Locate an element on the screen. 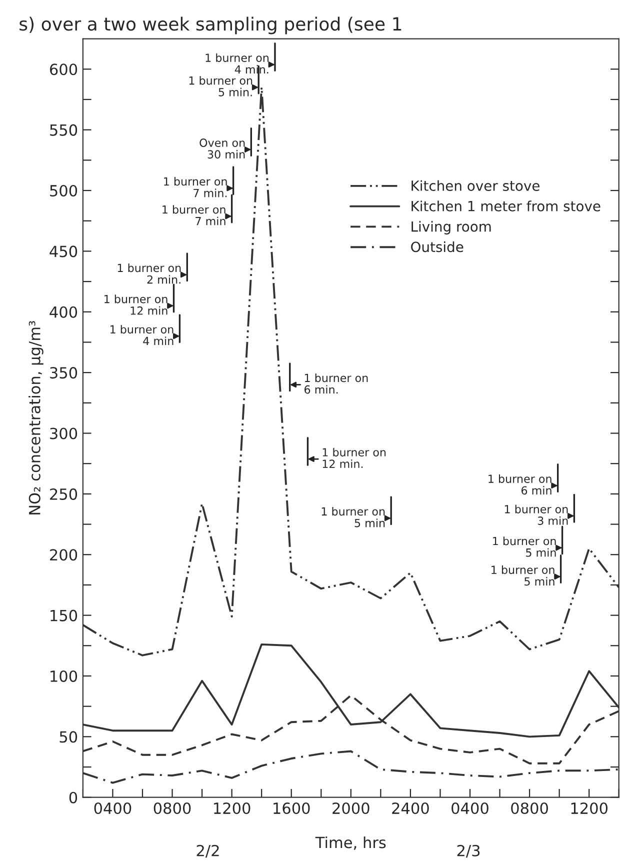 The width and height of the screenshot is (638, 862). annotation: 1 burner on 6 min. is located at coordinates (336, 384).